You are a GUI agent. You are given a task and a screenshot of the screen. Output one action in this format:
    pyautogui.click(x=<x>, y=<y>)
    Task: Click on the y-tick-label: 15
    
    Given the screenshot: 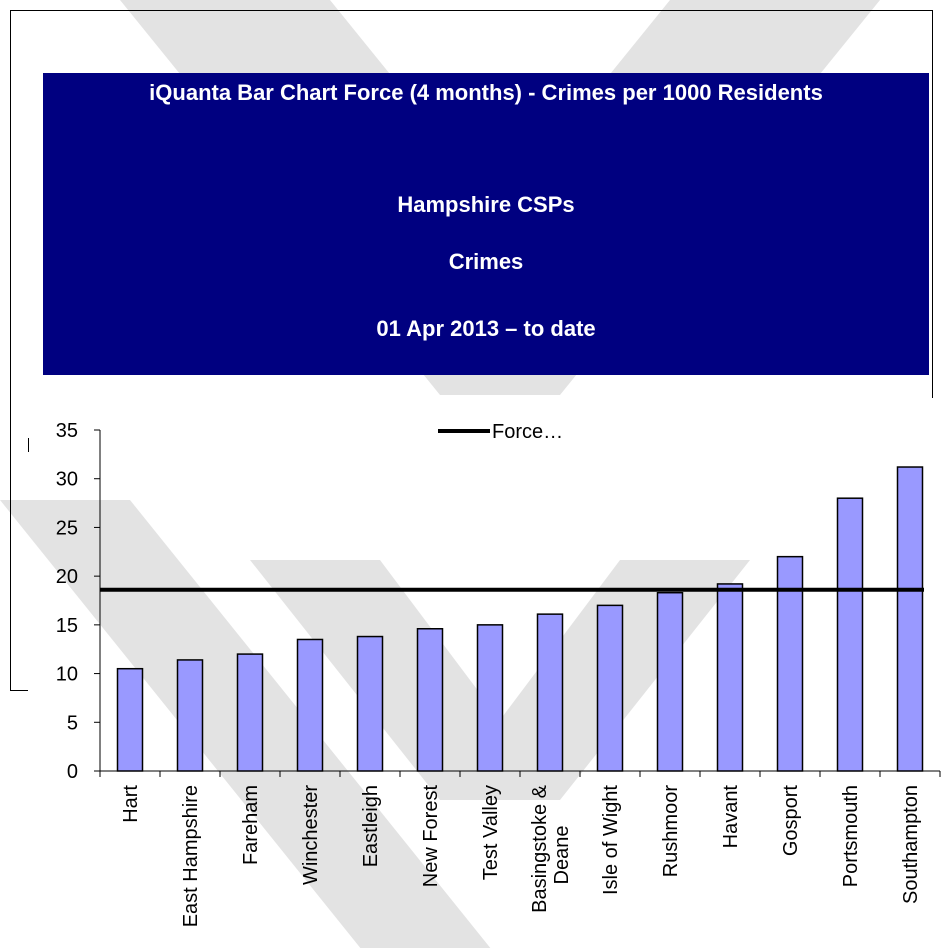 What is the action you would take?
    pyautogui.click(x=67, y=626)
    